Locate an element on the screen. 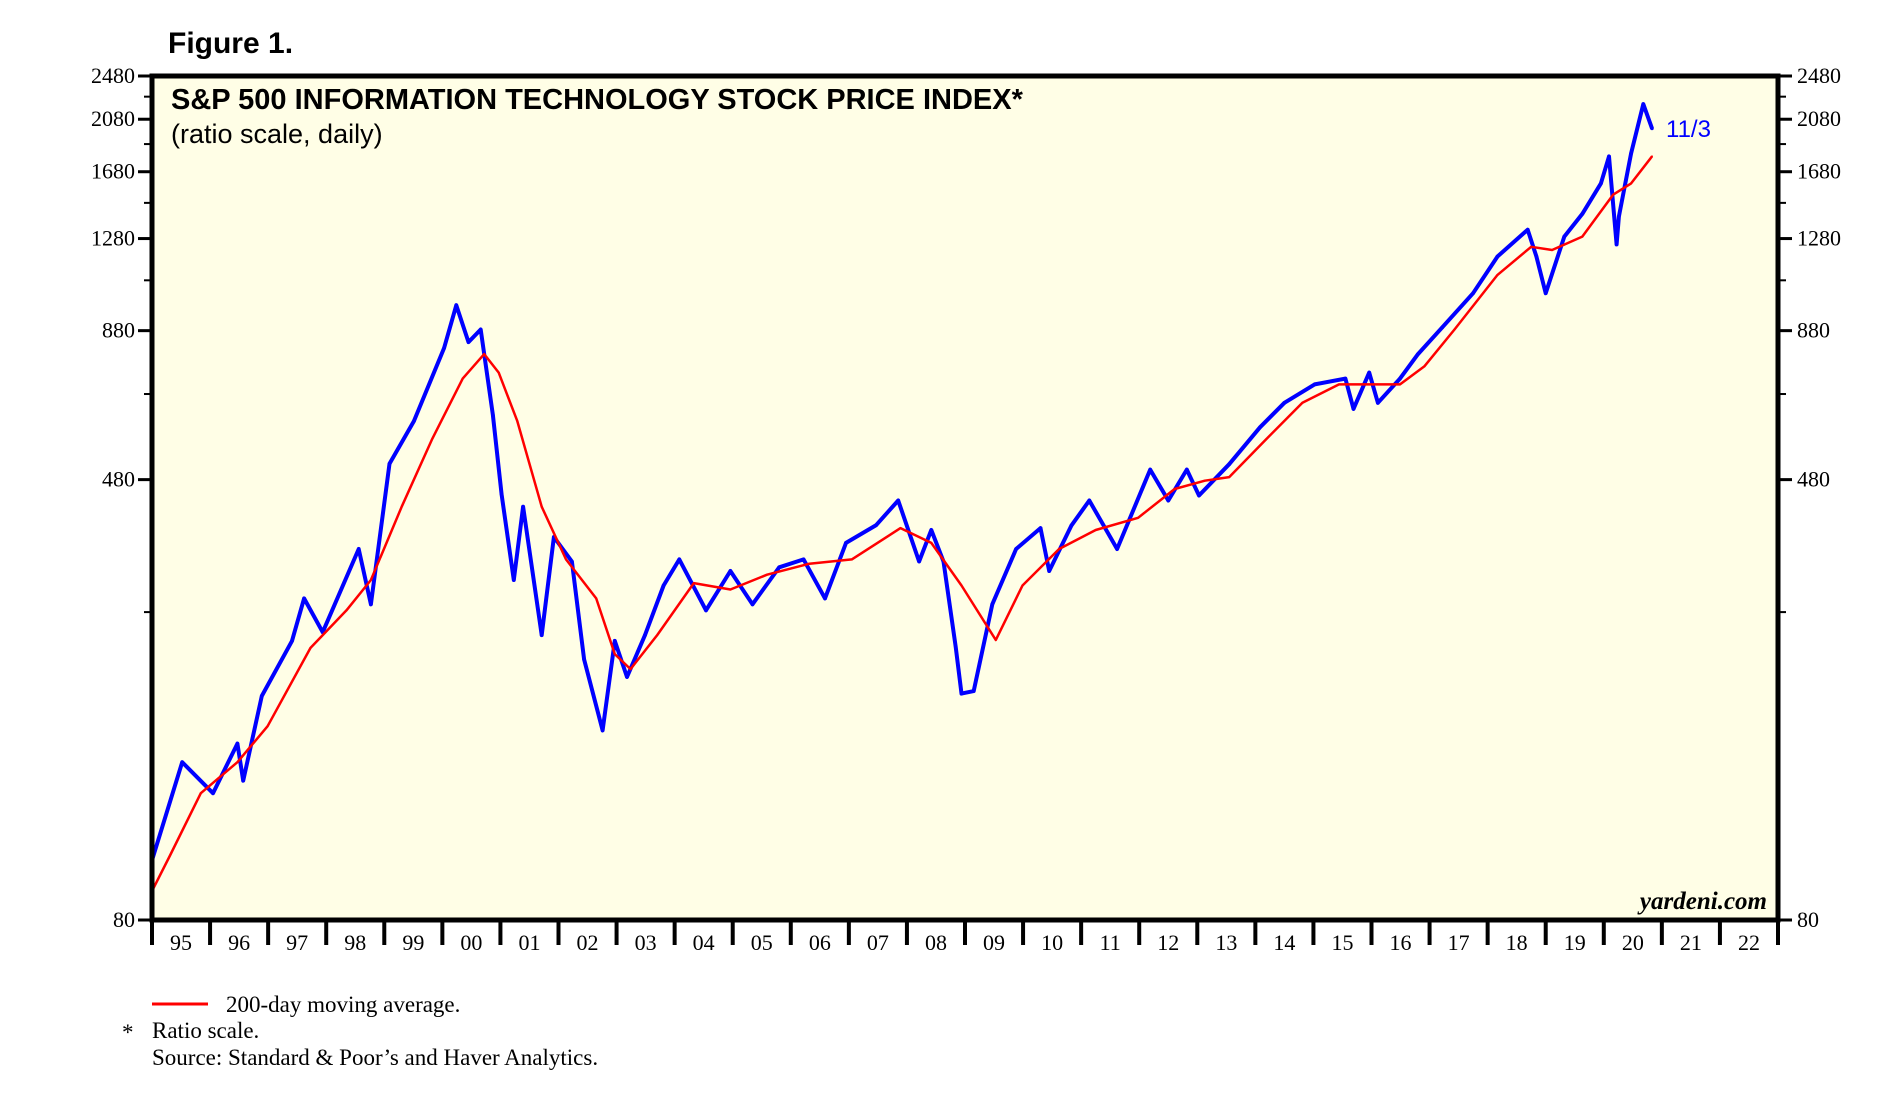 This screenshot has width=1902, height=1093. chart-subtitle: (ratio scale, daily) is located at coordinates (277, 134).